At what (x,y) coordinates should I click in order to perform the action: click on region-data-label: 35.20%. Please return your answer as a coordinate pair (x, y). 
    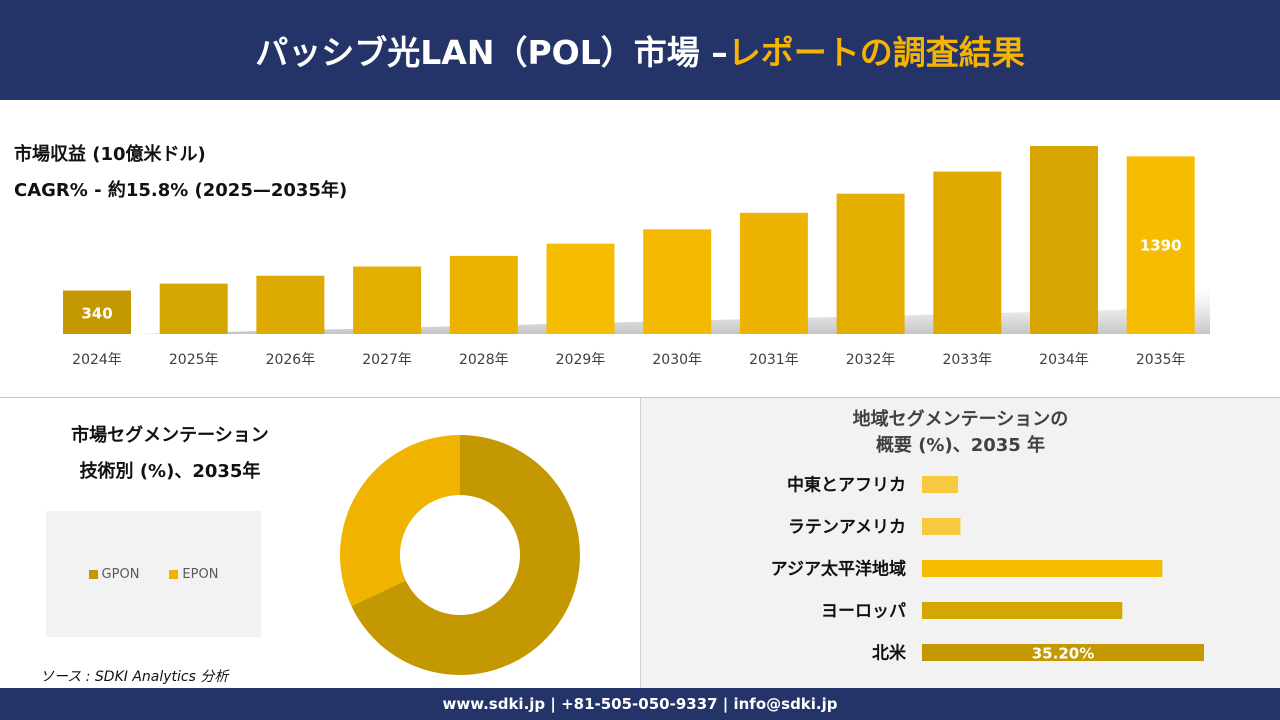
    Looking at the image, I should click on (1063, 654).